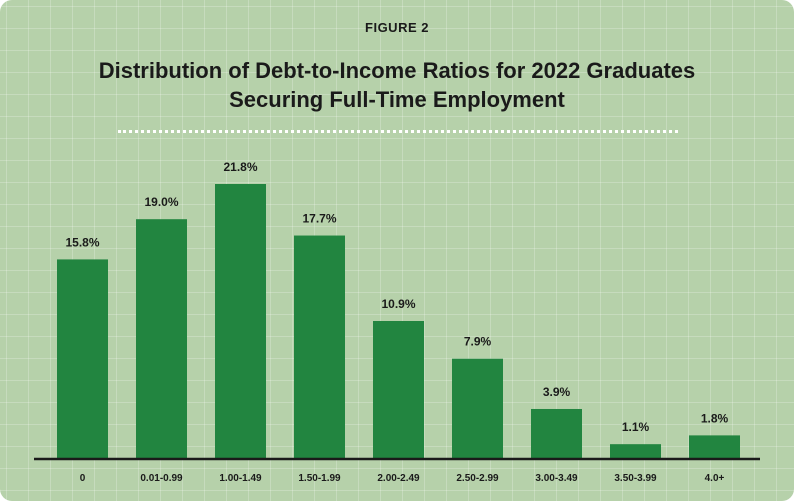 This screenshot has height=501, width=794. Describe the element at coordinates (240, 167) in the screenshot. I see `value-label: 21.8%` at that location.